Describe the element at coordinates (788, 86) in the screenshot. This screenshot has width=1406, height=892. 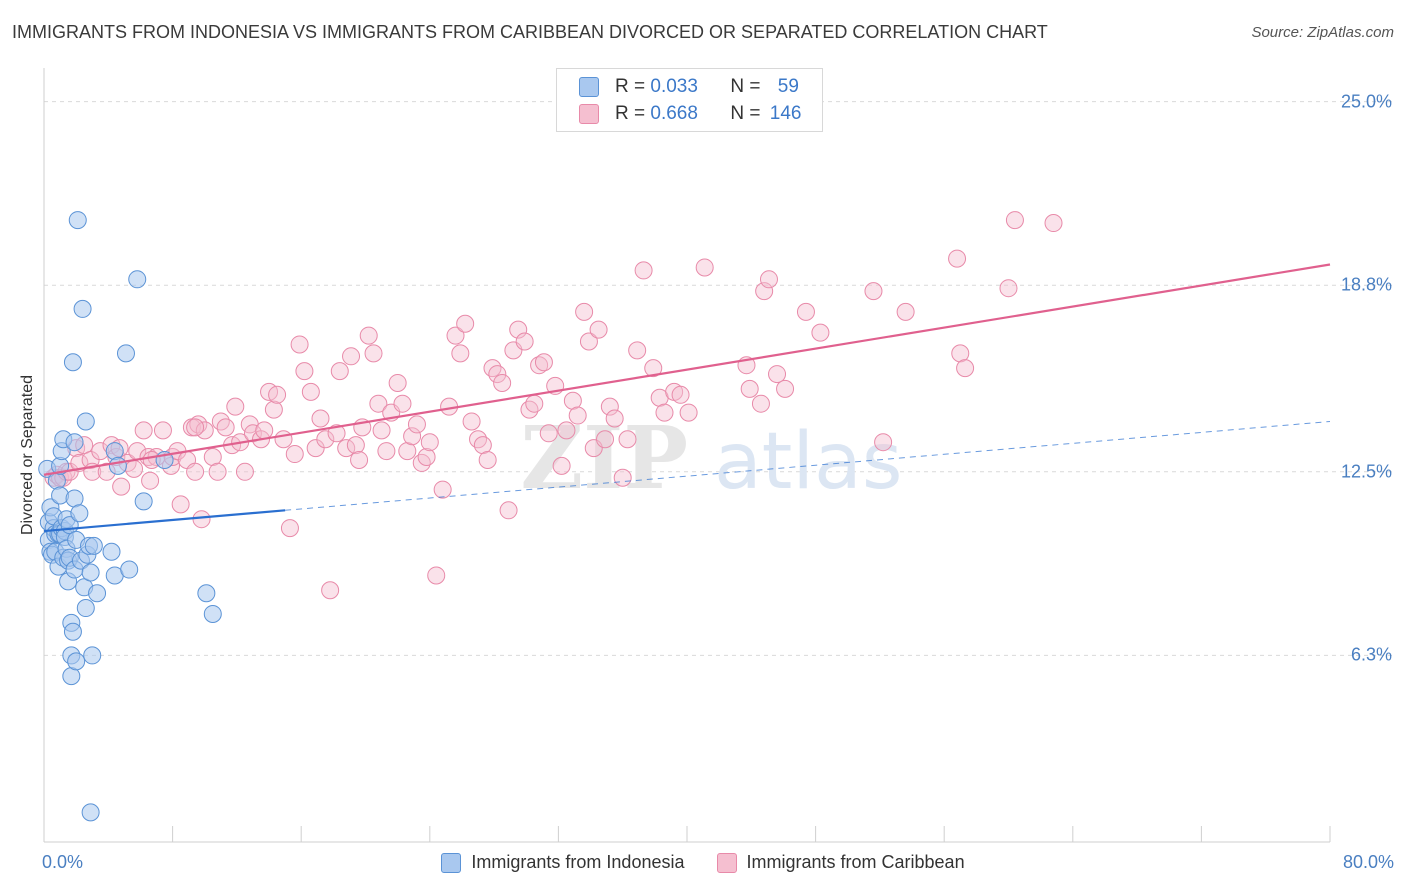
I see `n-value: 59` at that location.